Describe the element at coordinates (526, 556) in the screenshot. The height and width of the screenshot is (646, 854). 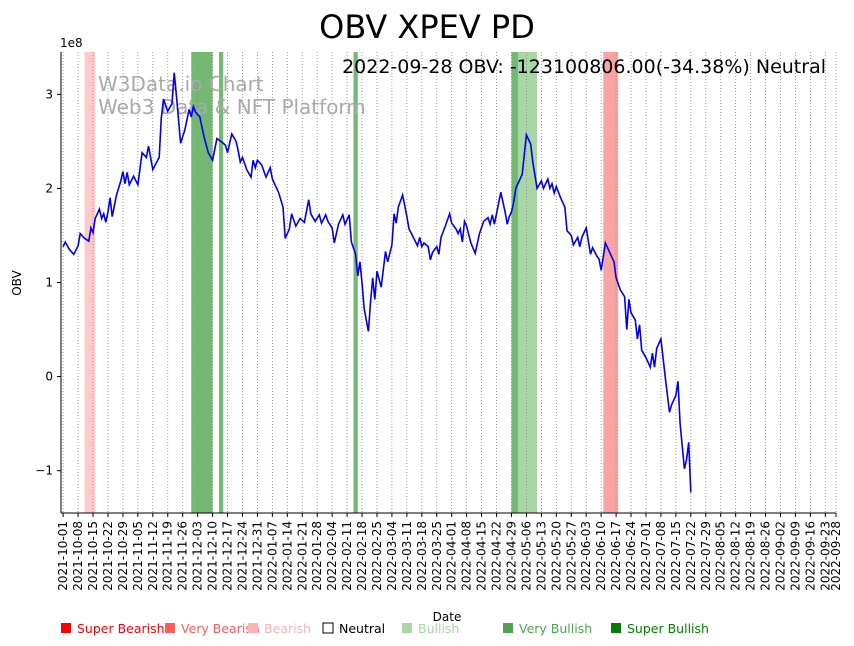
I see `x-tick-label: 2022-05-06` at that location.